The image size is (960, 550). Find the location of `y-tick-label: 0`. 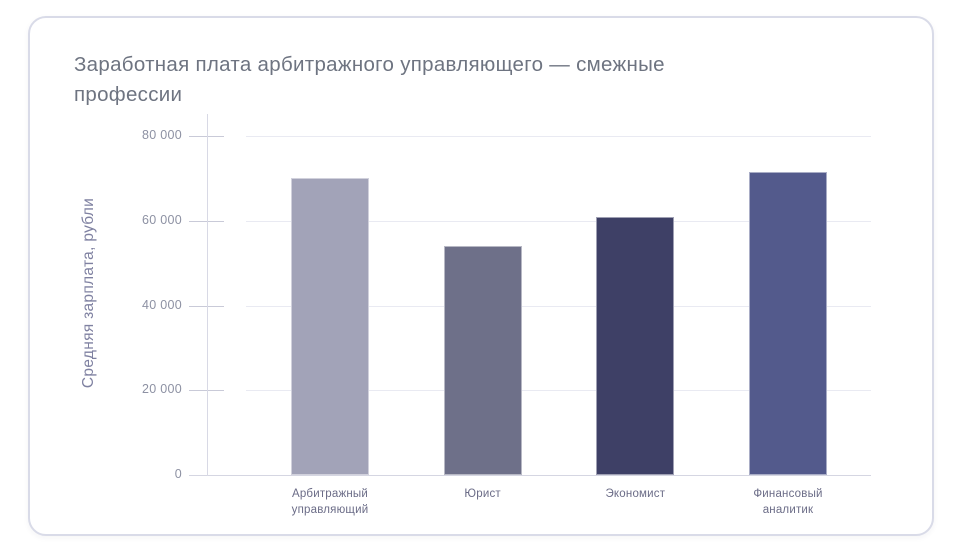

y-tick-label: 0 is located at coordinates (178, 474).